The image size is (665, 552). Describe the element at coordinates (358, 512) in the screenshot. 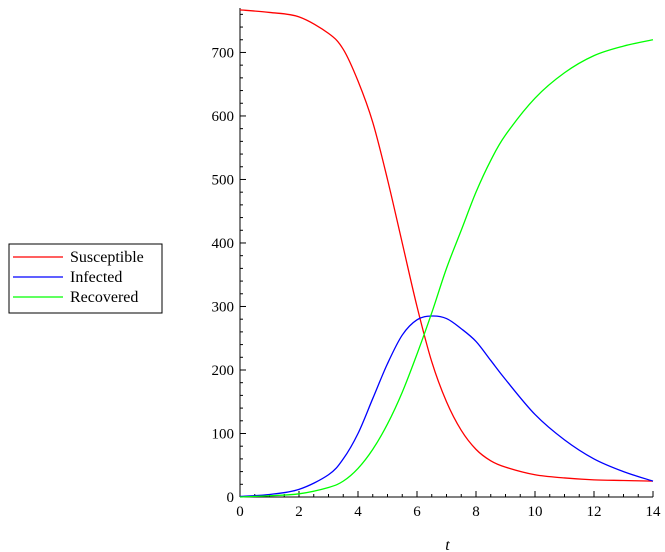

I see `x-tick-label: 4` at that location.